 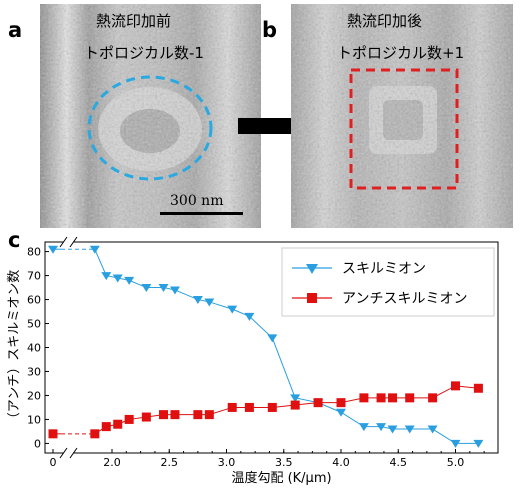 What do you see at coordinates (134, 21) in the screenshot?
I see `panel-a-title: 熱流印加前` at bounding box center [134, 21].